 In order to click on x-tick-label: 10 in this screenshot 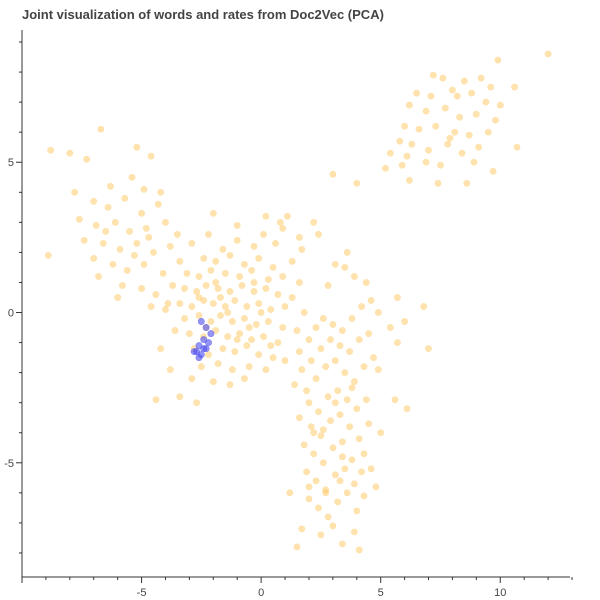, I will do `click(500, 593)`.